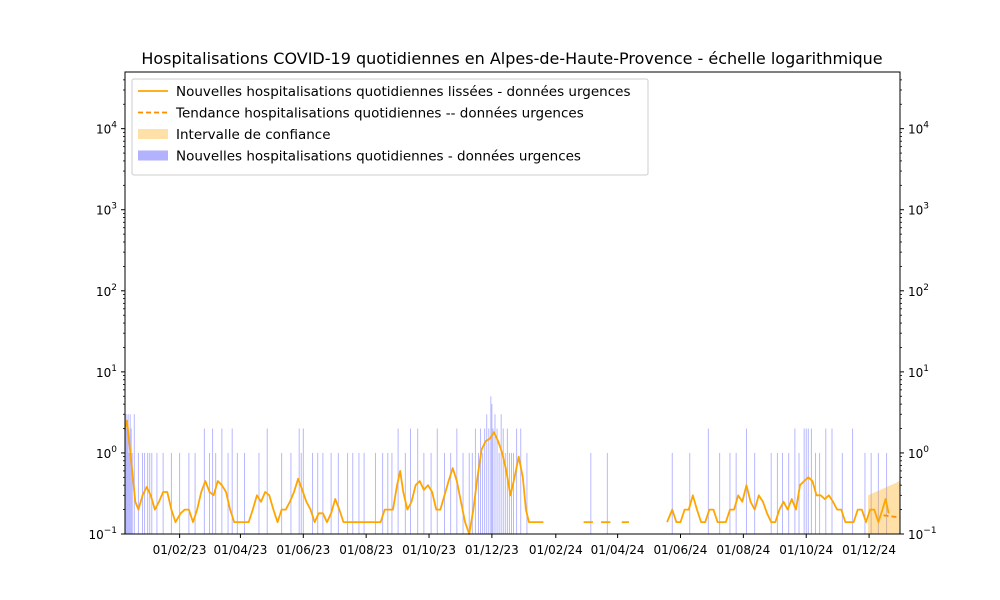 The image size is (1000, 600). I want to click on legend-label: Intervalle de confiance, so click(253, 135).